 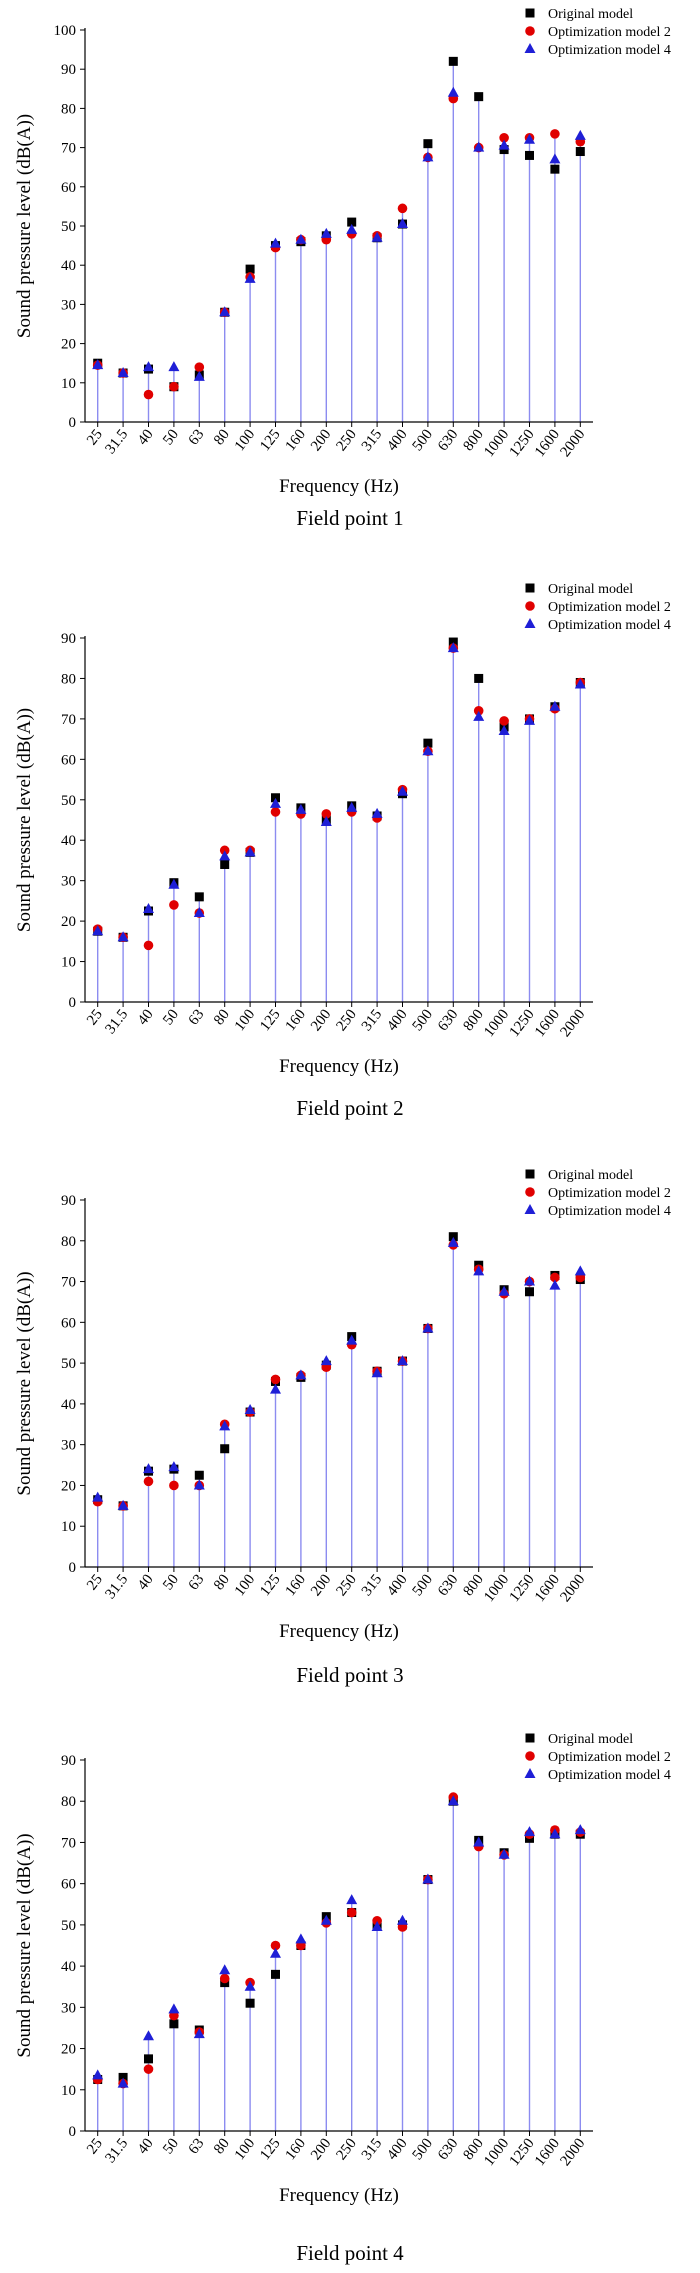 I want to click on x-tick-label: 500, so click(x=423, y=1586).